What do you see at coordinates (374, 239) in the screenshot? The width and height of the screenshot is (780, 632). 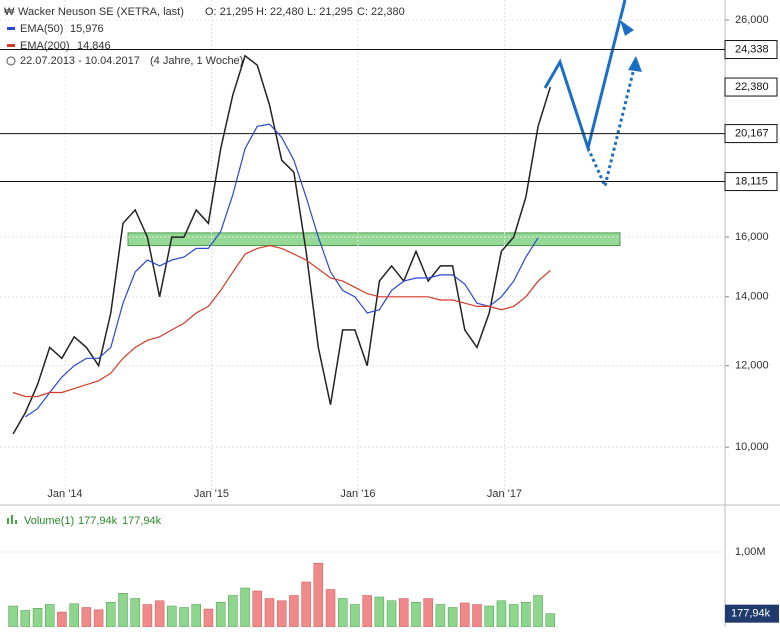 I see `support-zone` at bounding box center [374, 239].